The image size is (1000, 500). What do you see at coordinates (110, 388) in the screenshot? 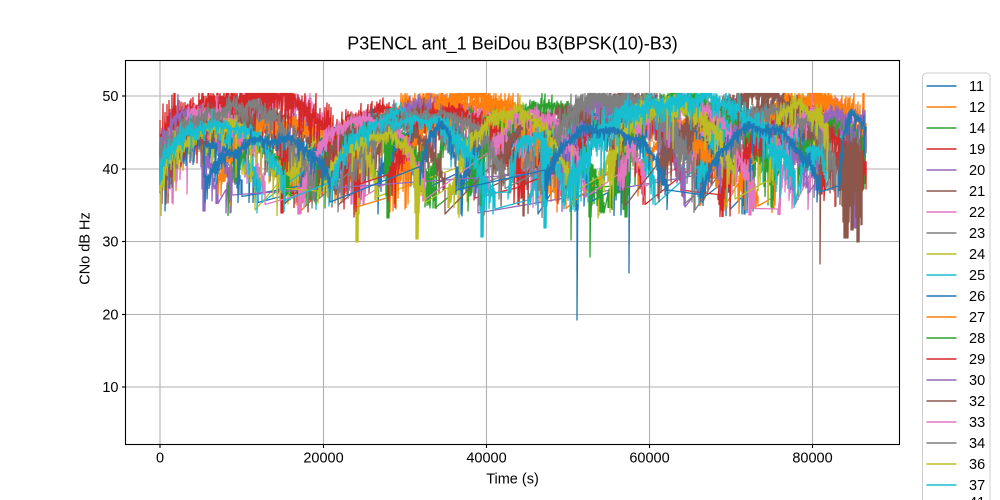
I see `svg-text: 10` at bounding box center [110, 388].